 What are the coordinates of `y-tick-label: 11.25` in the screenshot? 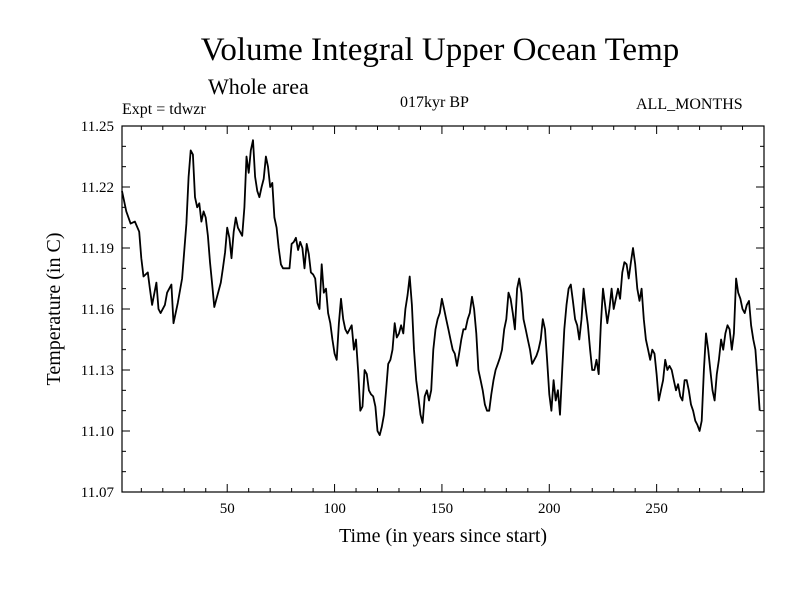 It's located at (97, 127).